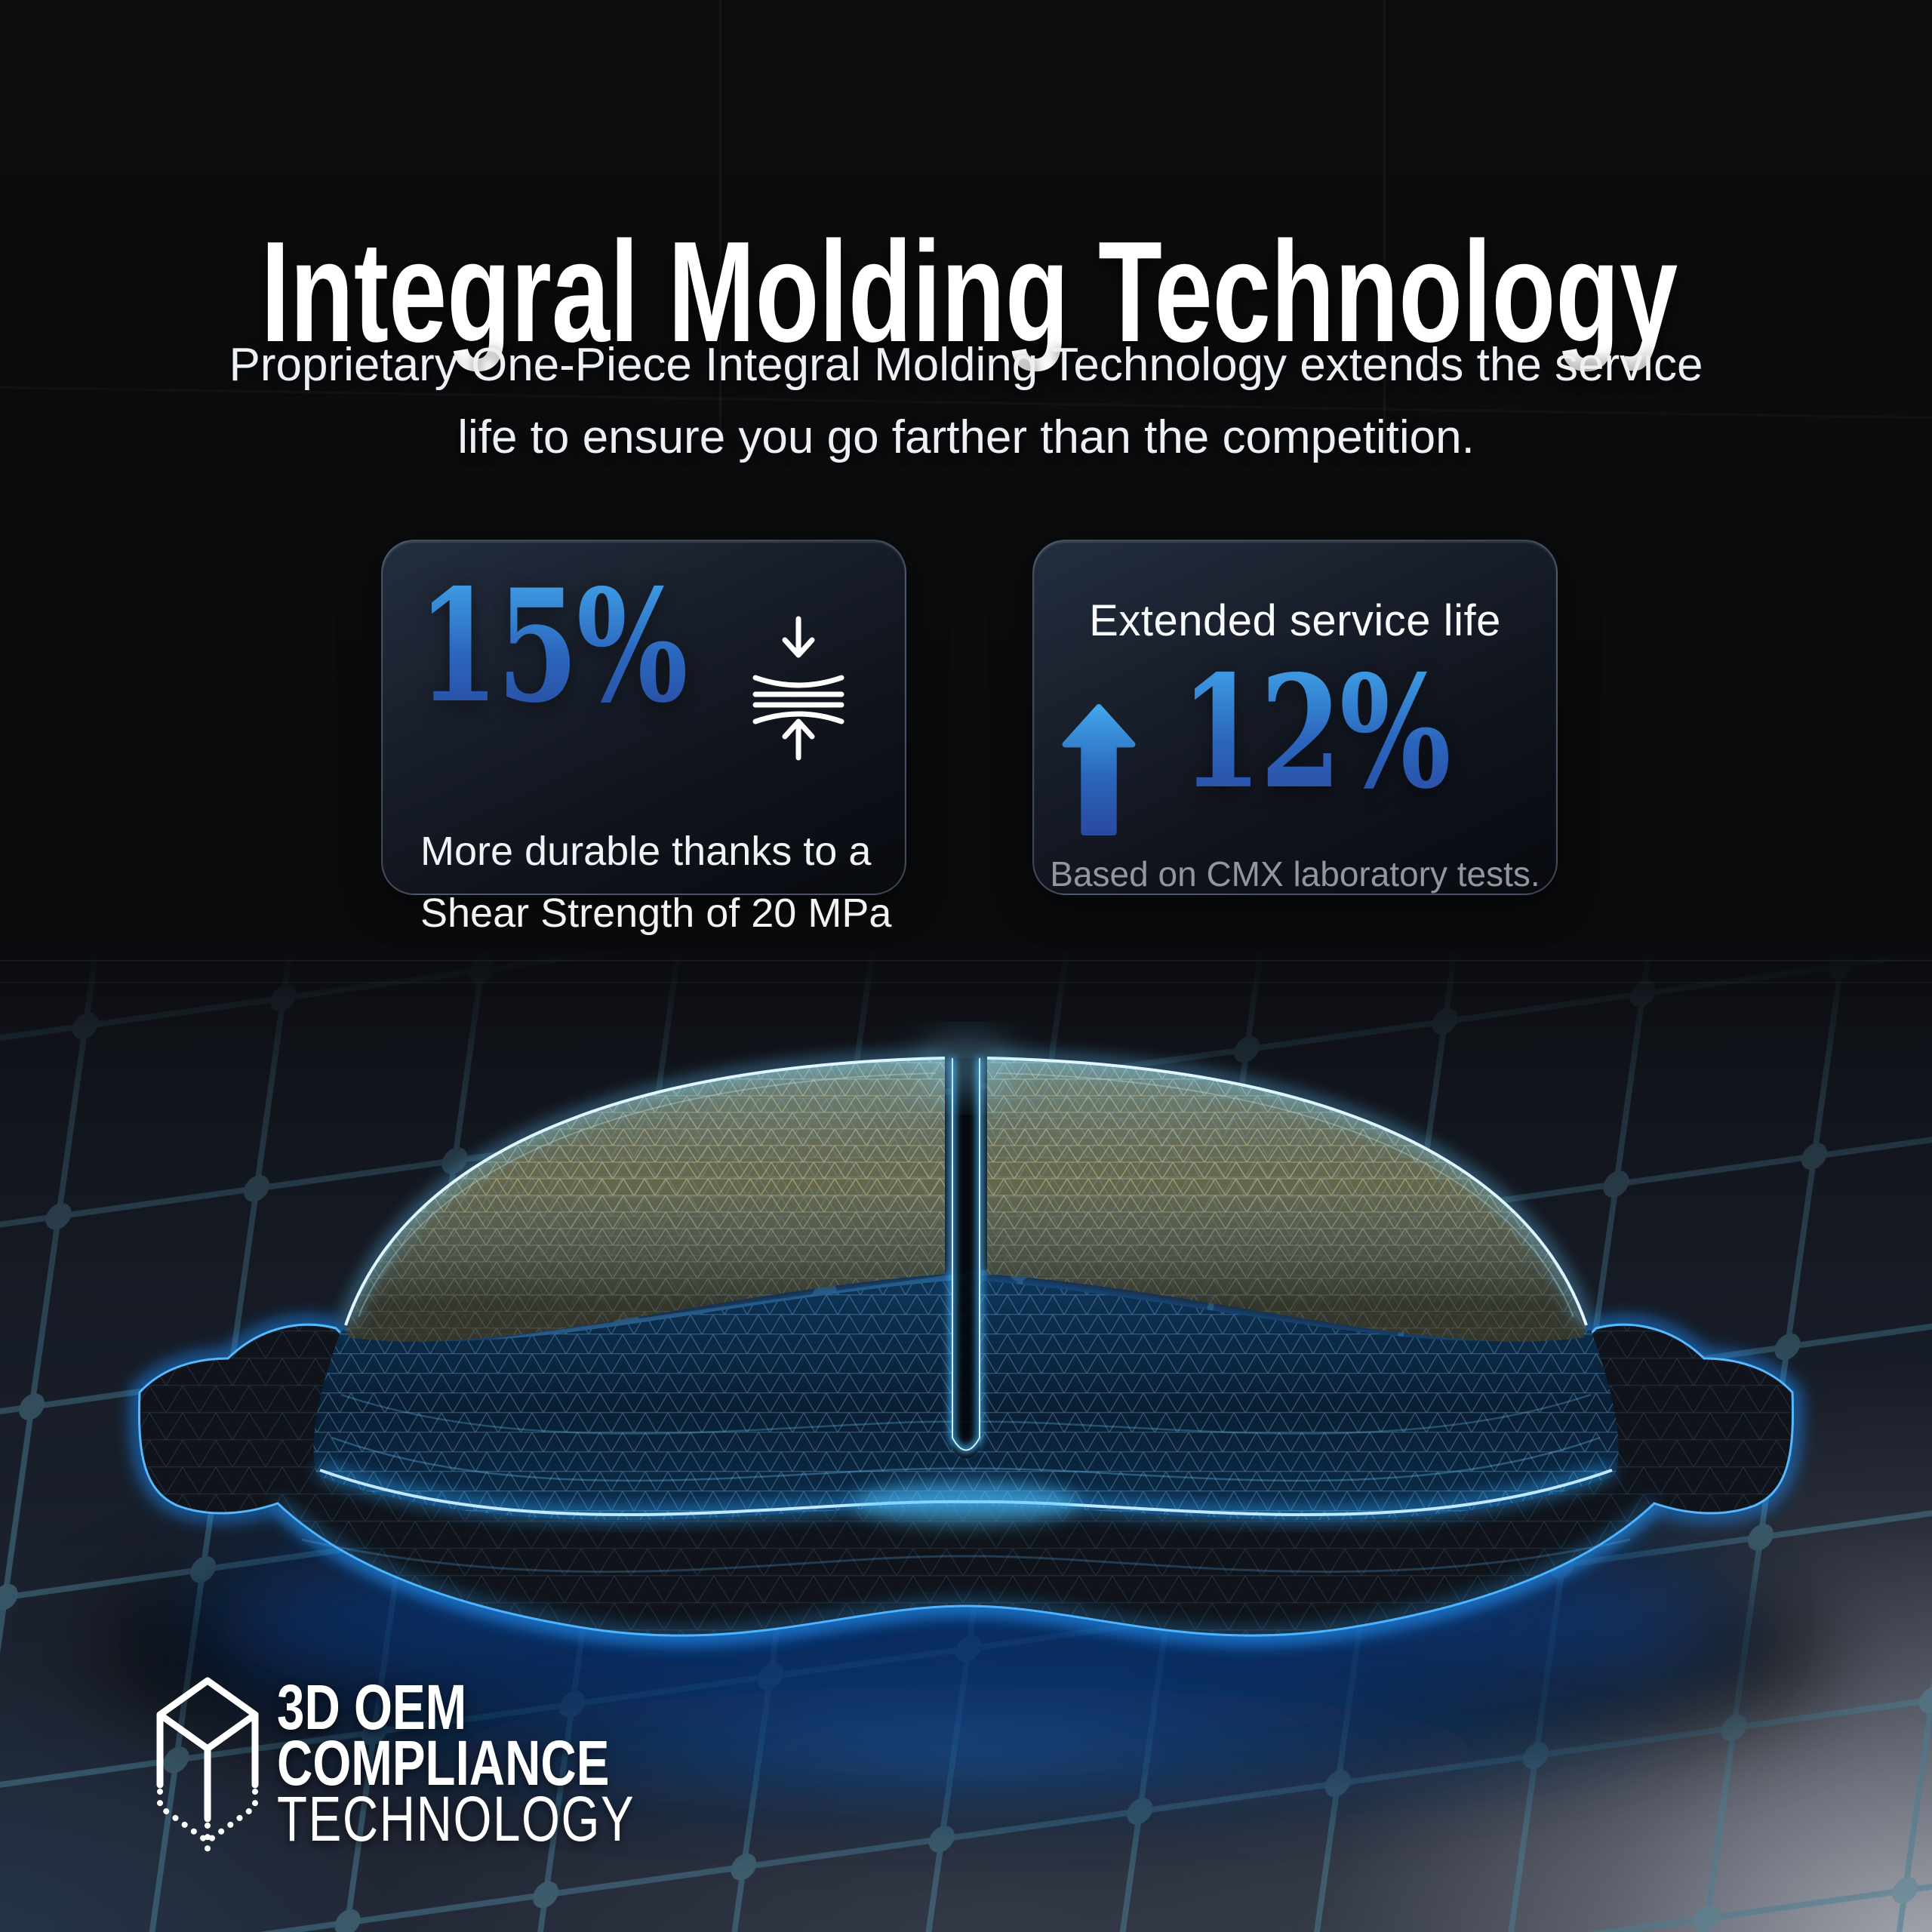  Describe the element at coordinates (969, 292) in the screenshot. I see `page-title: Integral Molding Technology` at that location.